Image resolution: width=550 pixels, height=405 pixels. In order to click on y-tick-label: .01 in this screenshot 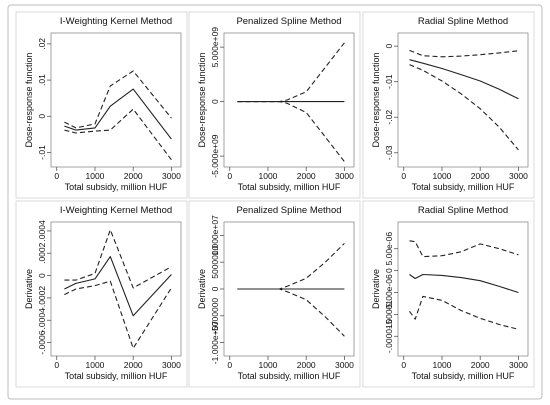, I will do `click(42, 80)`.